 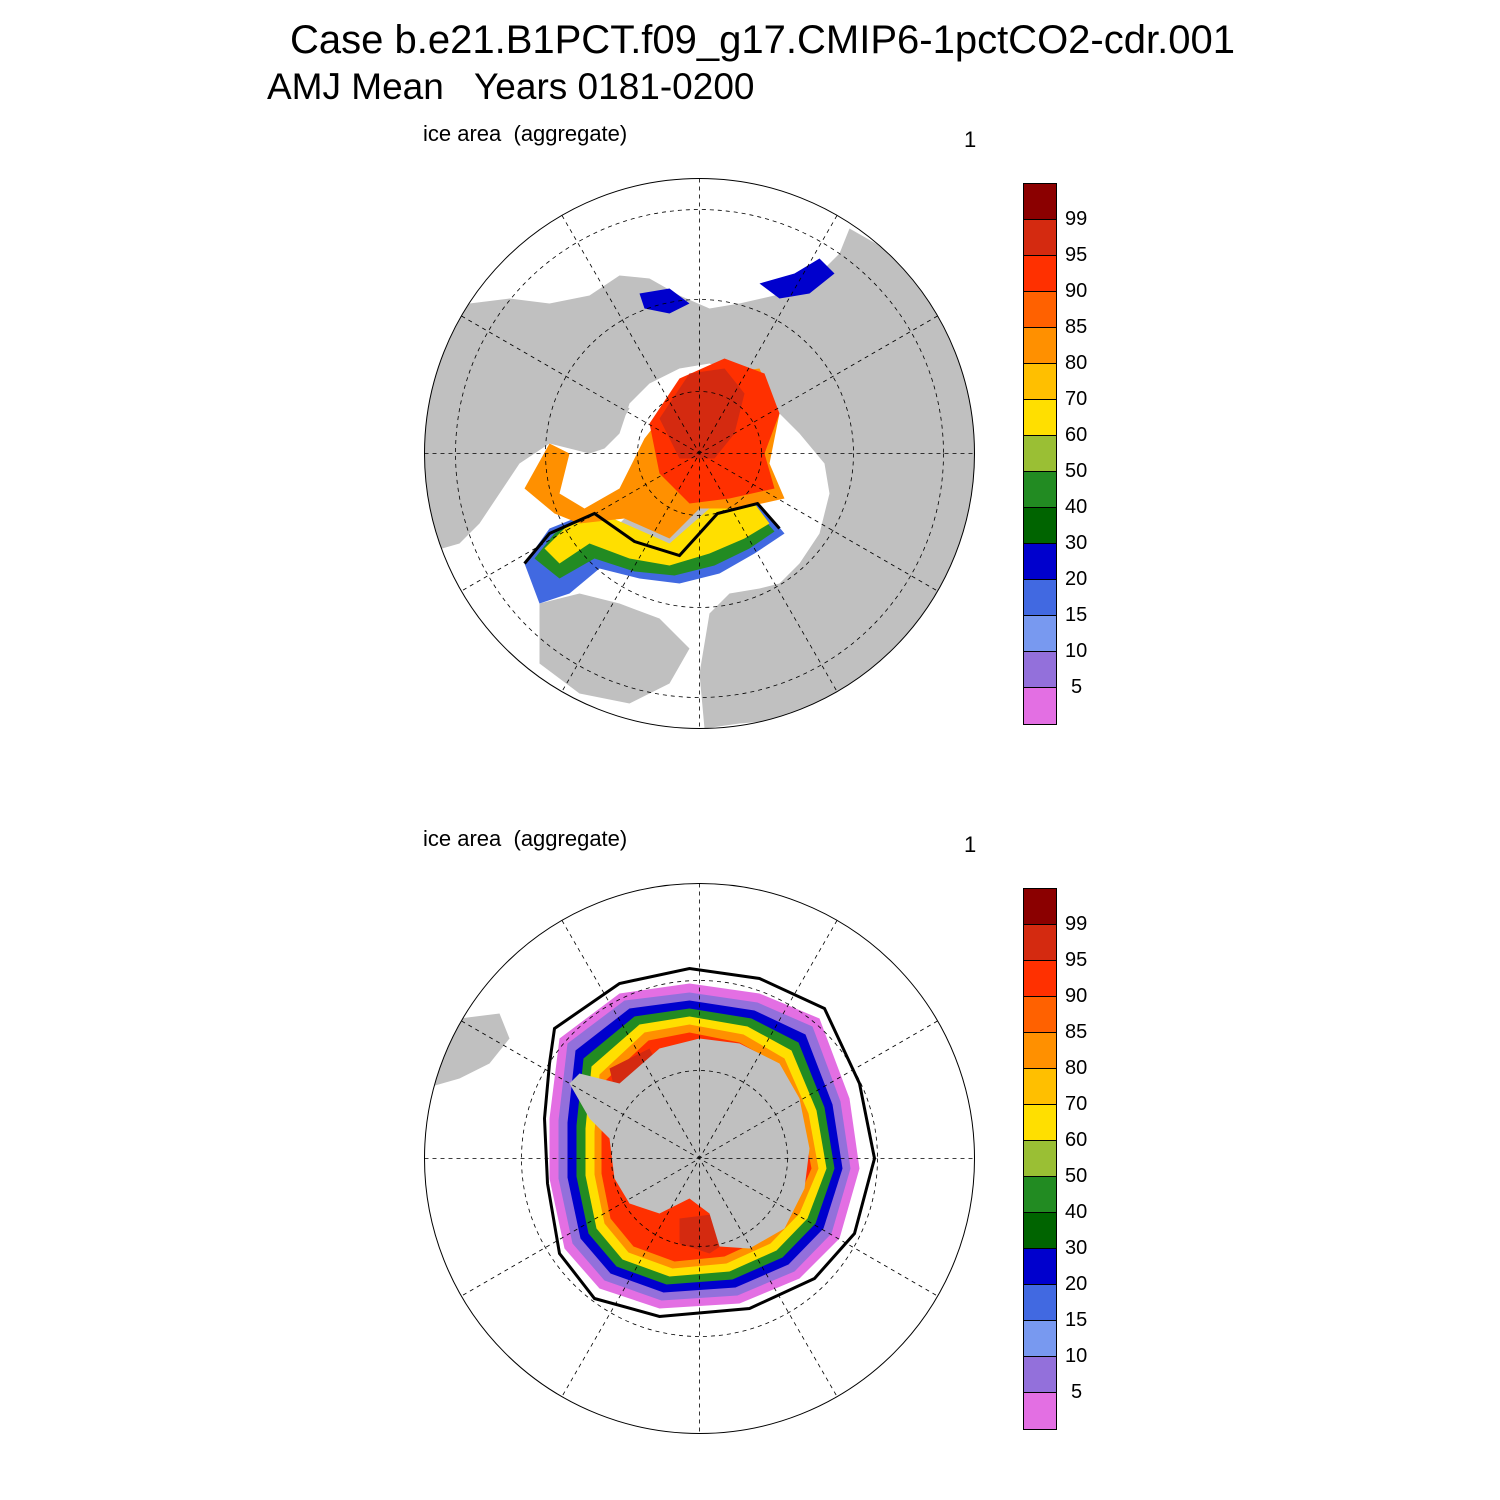 What do you see at coordinates (1076, 579) in the screenshot?
I see `north-colorbar-label: 20` at bounding box center [1076, 579].